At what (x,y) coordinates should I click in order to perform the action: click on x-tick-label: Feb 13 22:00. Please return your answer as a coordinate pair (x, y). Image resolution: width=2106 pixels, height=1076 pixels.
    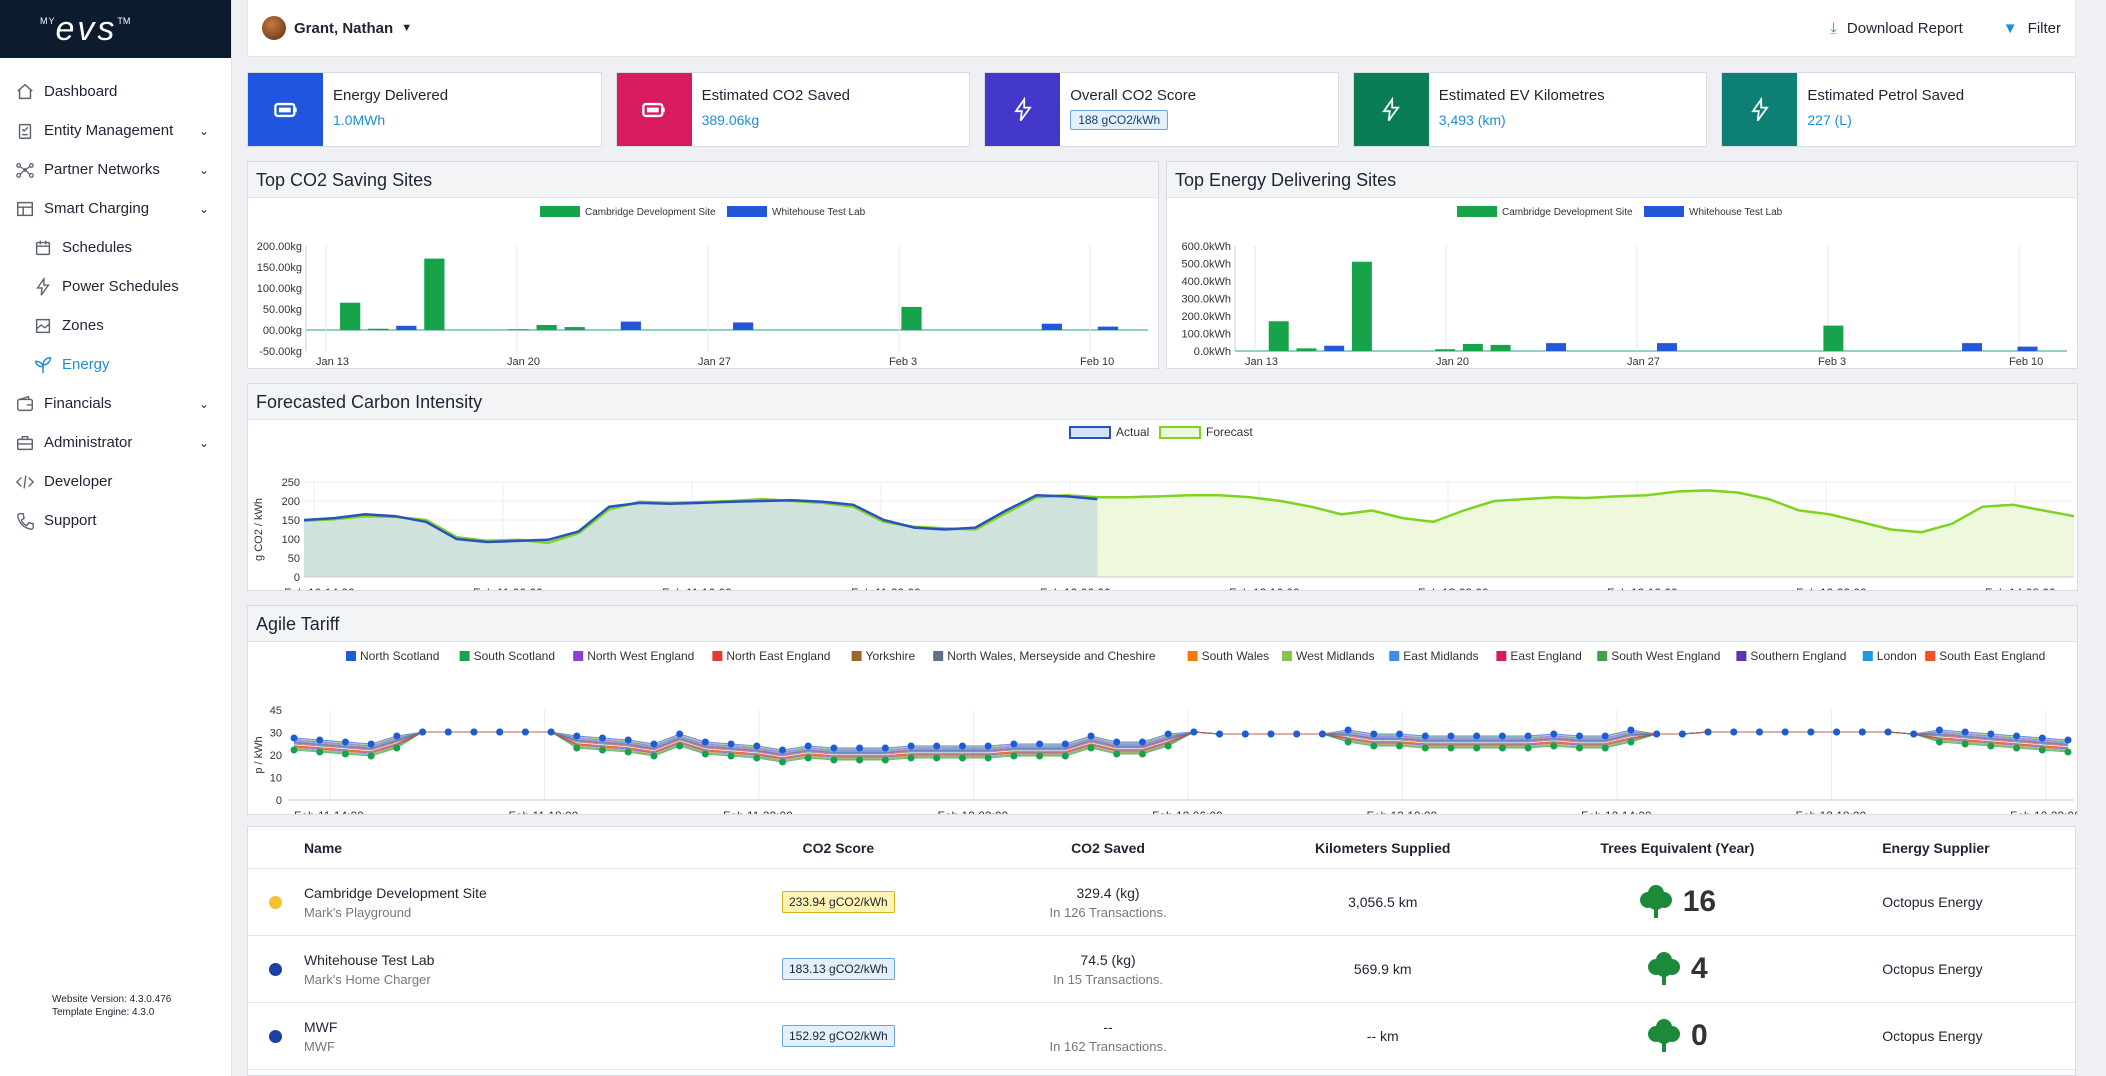
    Looking at the image, I should click on (1831, 588).